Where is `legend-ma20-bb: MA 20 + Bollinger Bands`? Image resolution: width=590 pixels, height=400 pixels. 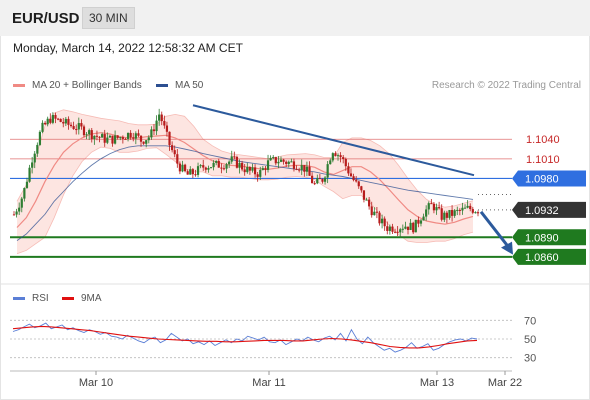
legend-ma20-bb: MA 20 + Bollinger Bands is located at coordinates (77, 85).